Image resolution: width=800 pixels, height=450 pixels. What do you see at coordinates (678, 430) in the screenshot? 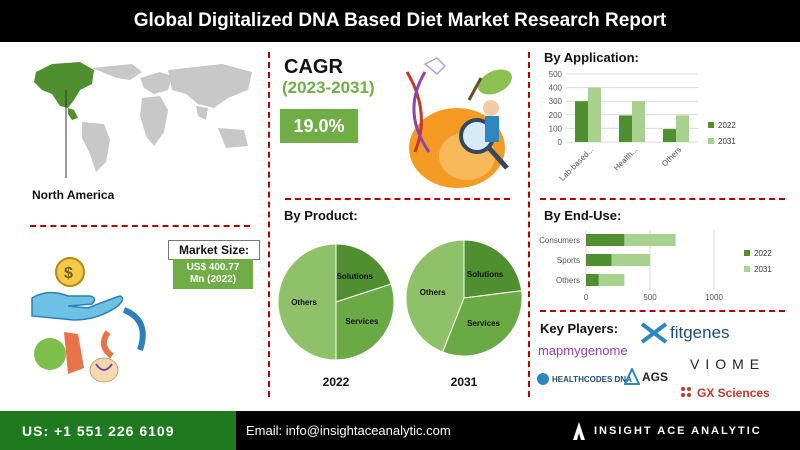
I see `footer-brand-label: INSIGHT ACE ANALYTIC` at bounding box center [678, 430].